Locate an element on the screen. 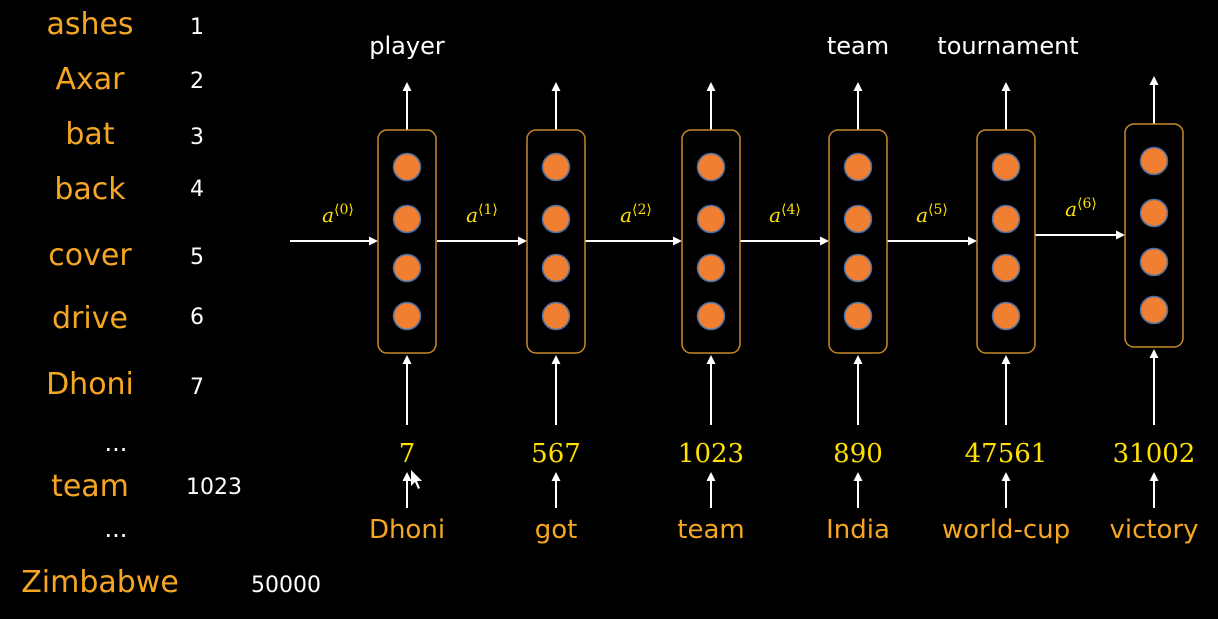 The image size is (1218, 619). vocab-index-2: 2 is located at coordinates (197, 81).